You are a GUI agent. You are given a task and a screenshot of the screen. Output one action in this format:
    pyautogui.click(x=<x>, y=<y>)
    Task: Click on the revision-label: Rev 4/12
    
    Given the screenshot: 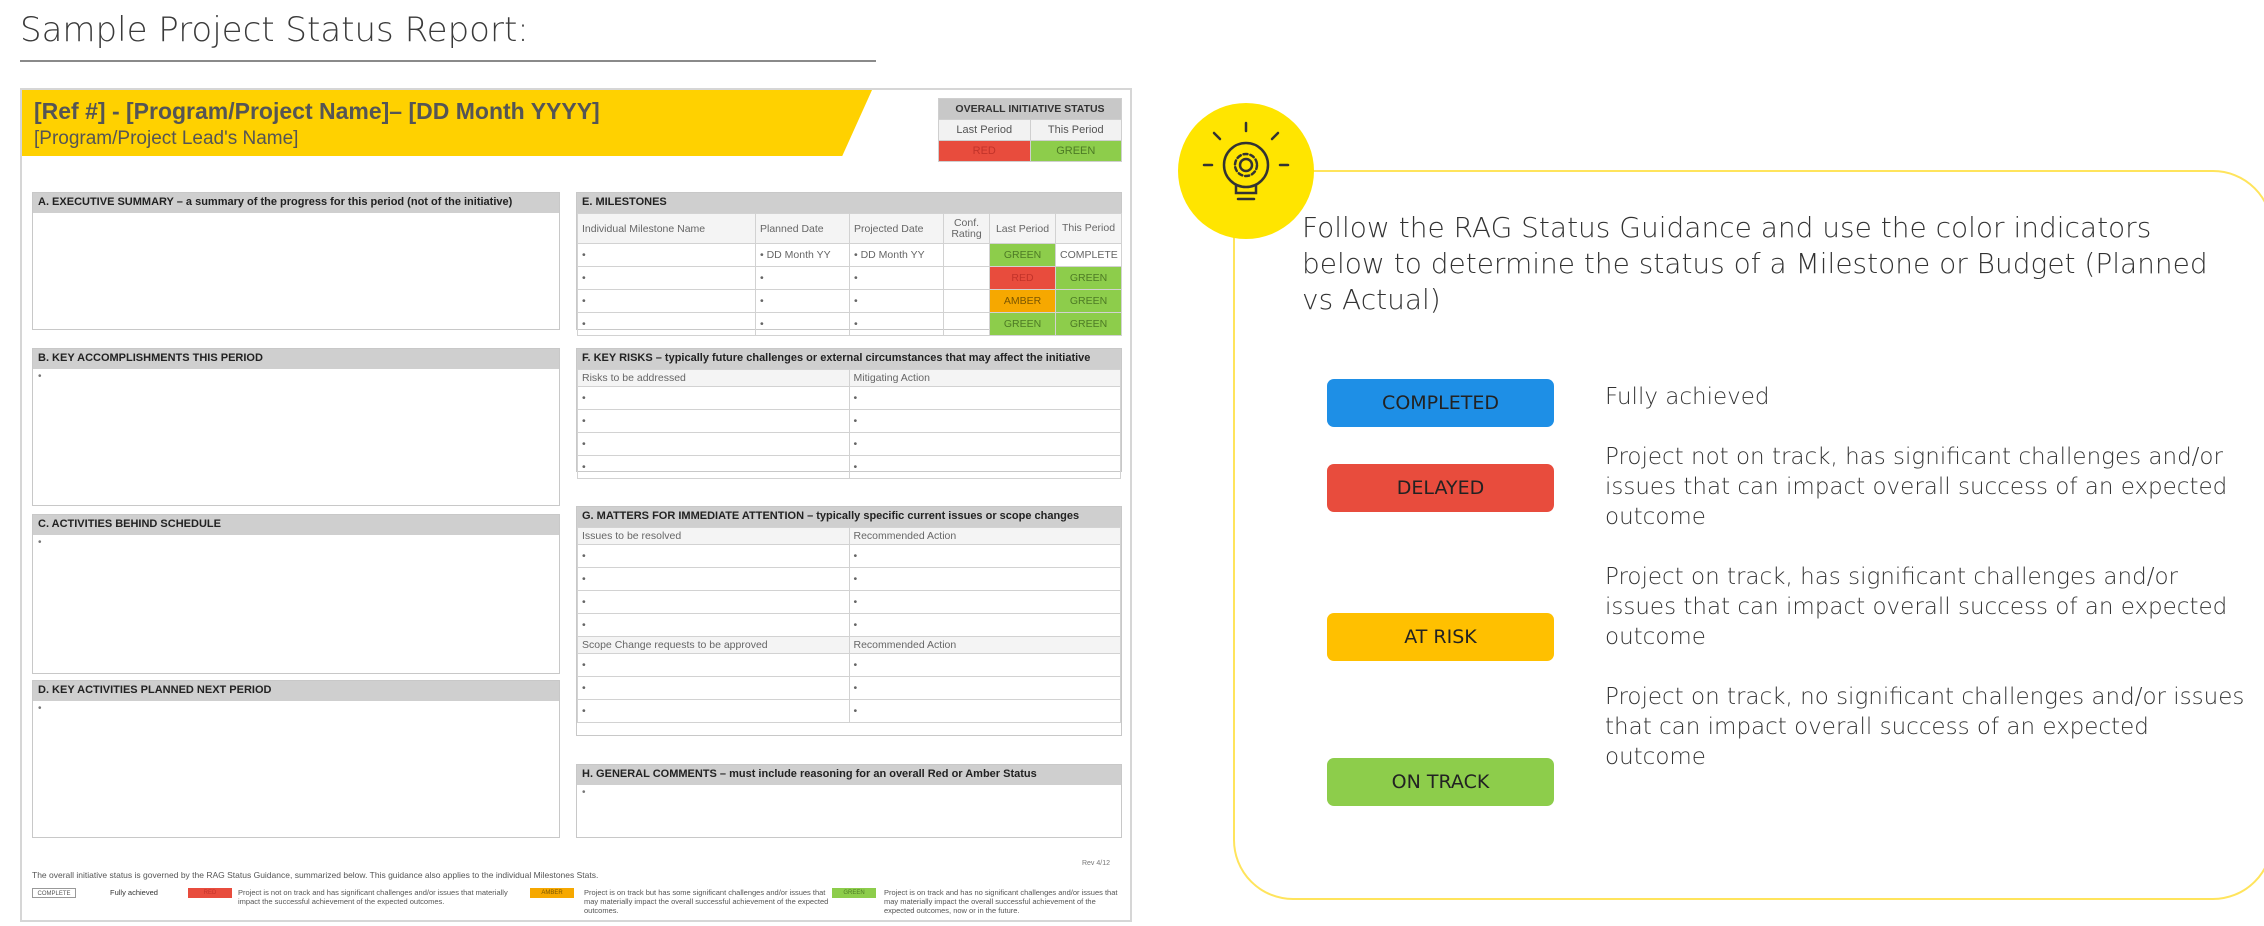 What is the action you would take?
    pyautogui.click(x=1095, y=863)
    